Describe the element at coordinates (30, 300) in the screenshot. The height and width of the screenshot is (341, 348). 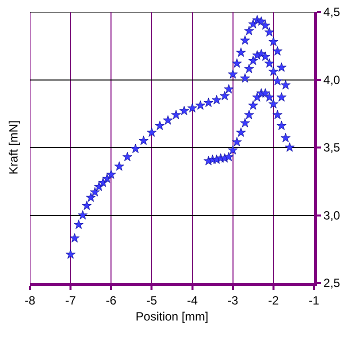
I see `x-tick-label: -8` at that location.